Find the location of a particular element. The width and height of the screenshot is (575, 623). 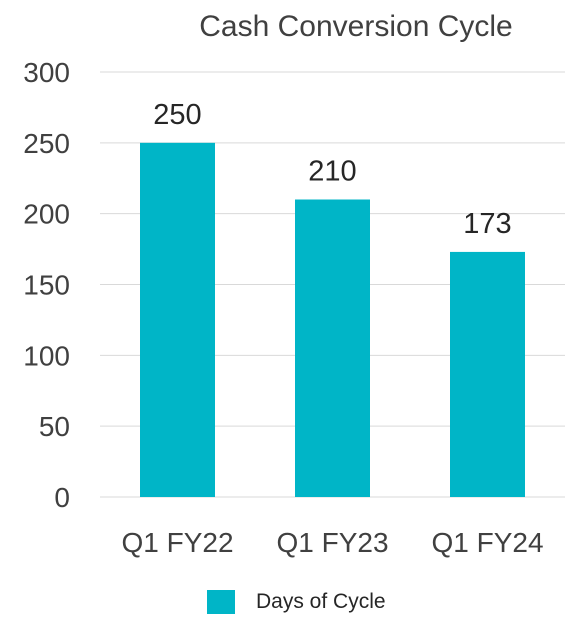

chart-title: Cash Conversion Cycle is located at coordinates (355, 26).